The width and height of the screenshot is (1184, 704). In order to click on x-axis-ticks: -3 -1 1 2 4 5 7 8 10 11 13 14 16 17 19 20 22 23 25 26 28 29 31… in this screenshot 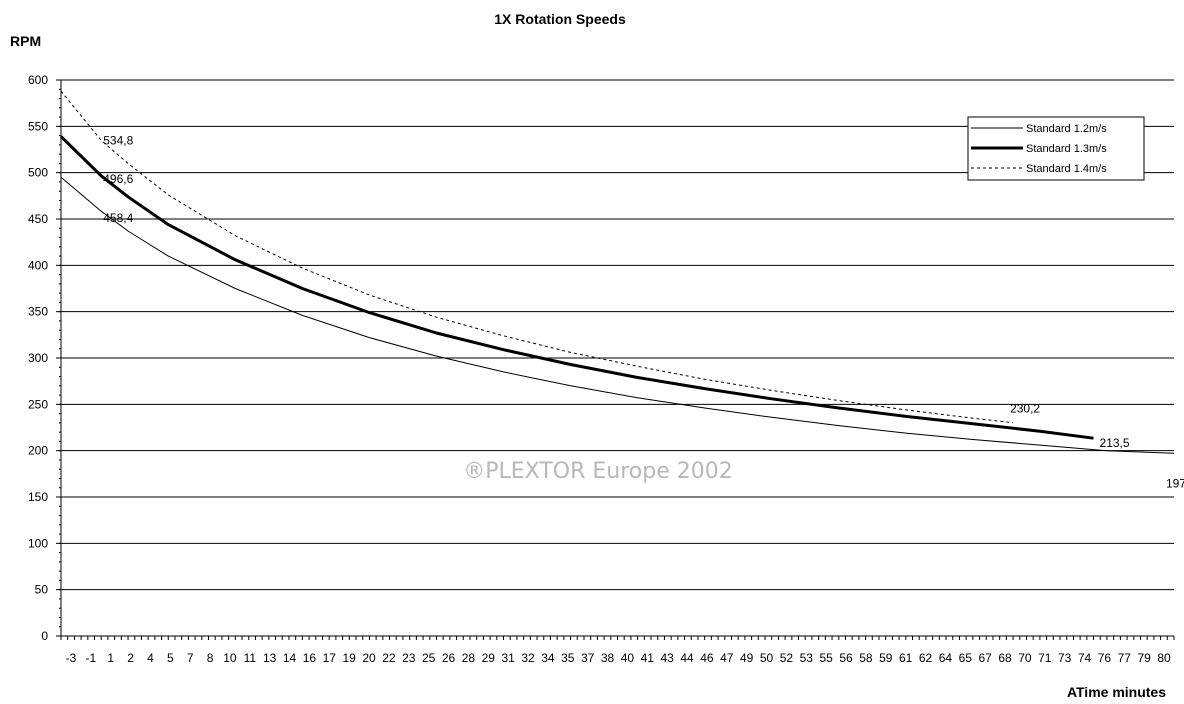, I will do `click(617, 650)`.